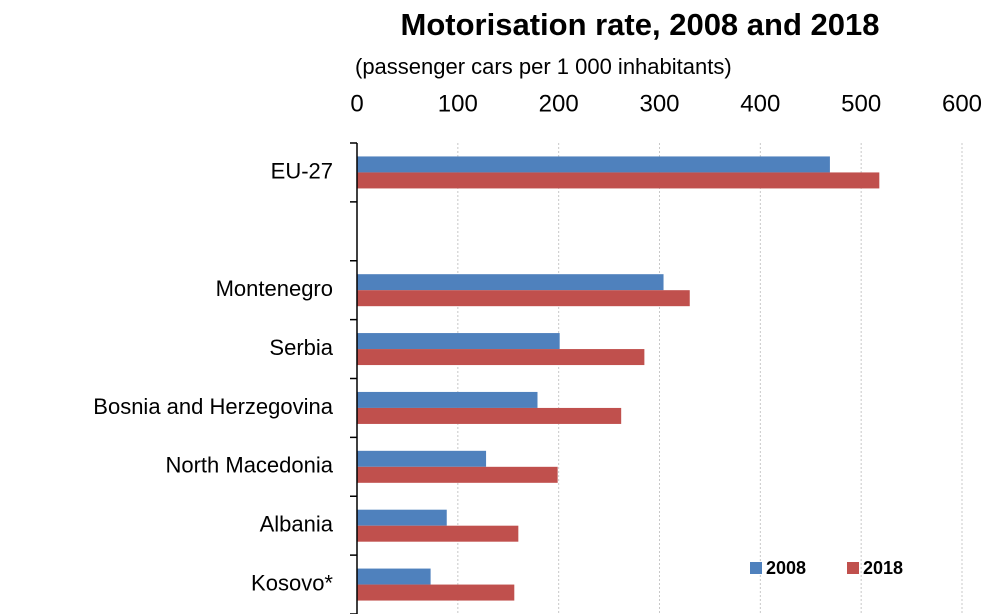 Image resolution: width=990 pixels, height=614 pixels. I want to click on chart-subtitle: (passenger cars per 1 000 inhabitants), so click(543, 66).